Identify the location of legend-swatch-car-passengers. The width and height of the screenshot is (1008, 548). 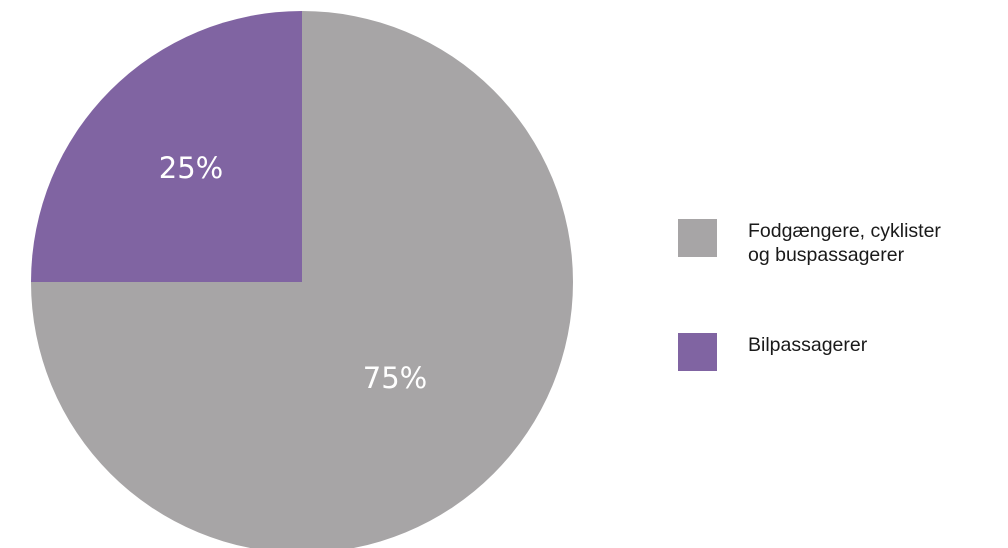
(697, 352).